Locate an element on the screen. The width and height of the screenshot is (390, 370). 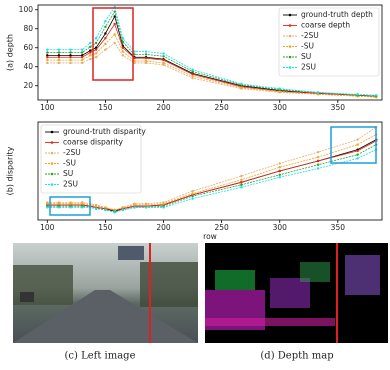
legend-label: -SU is located at coordinates (307, 46).